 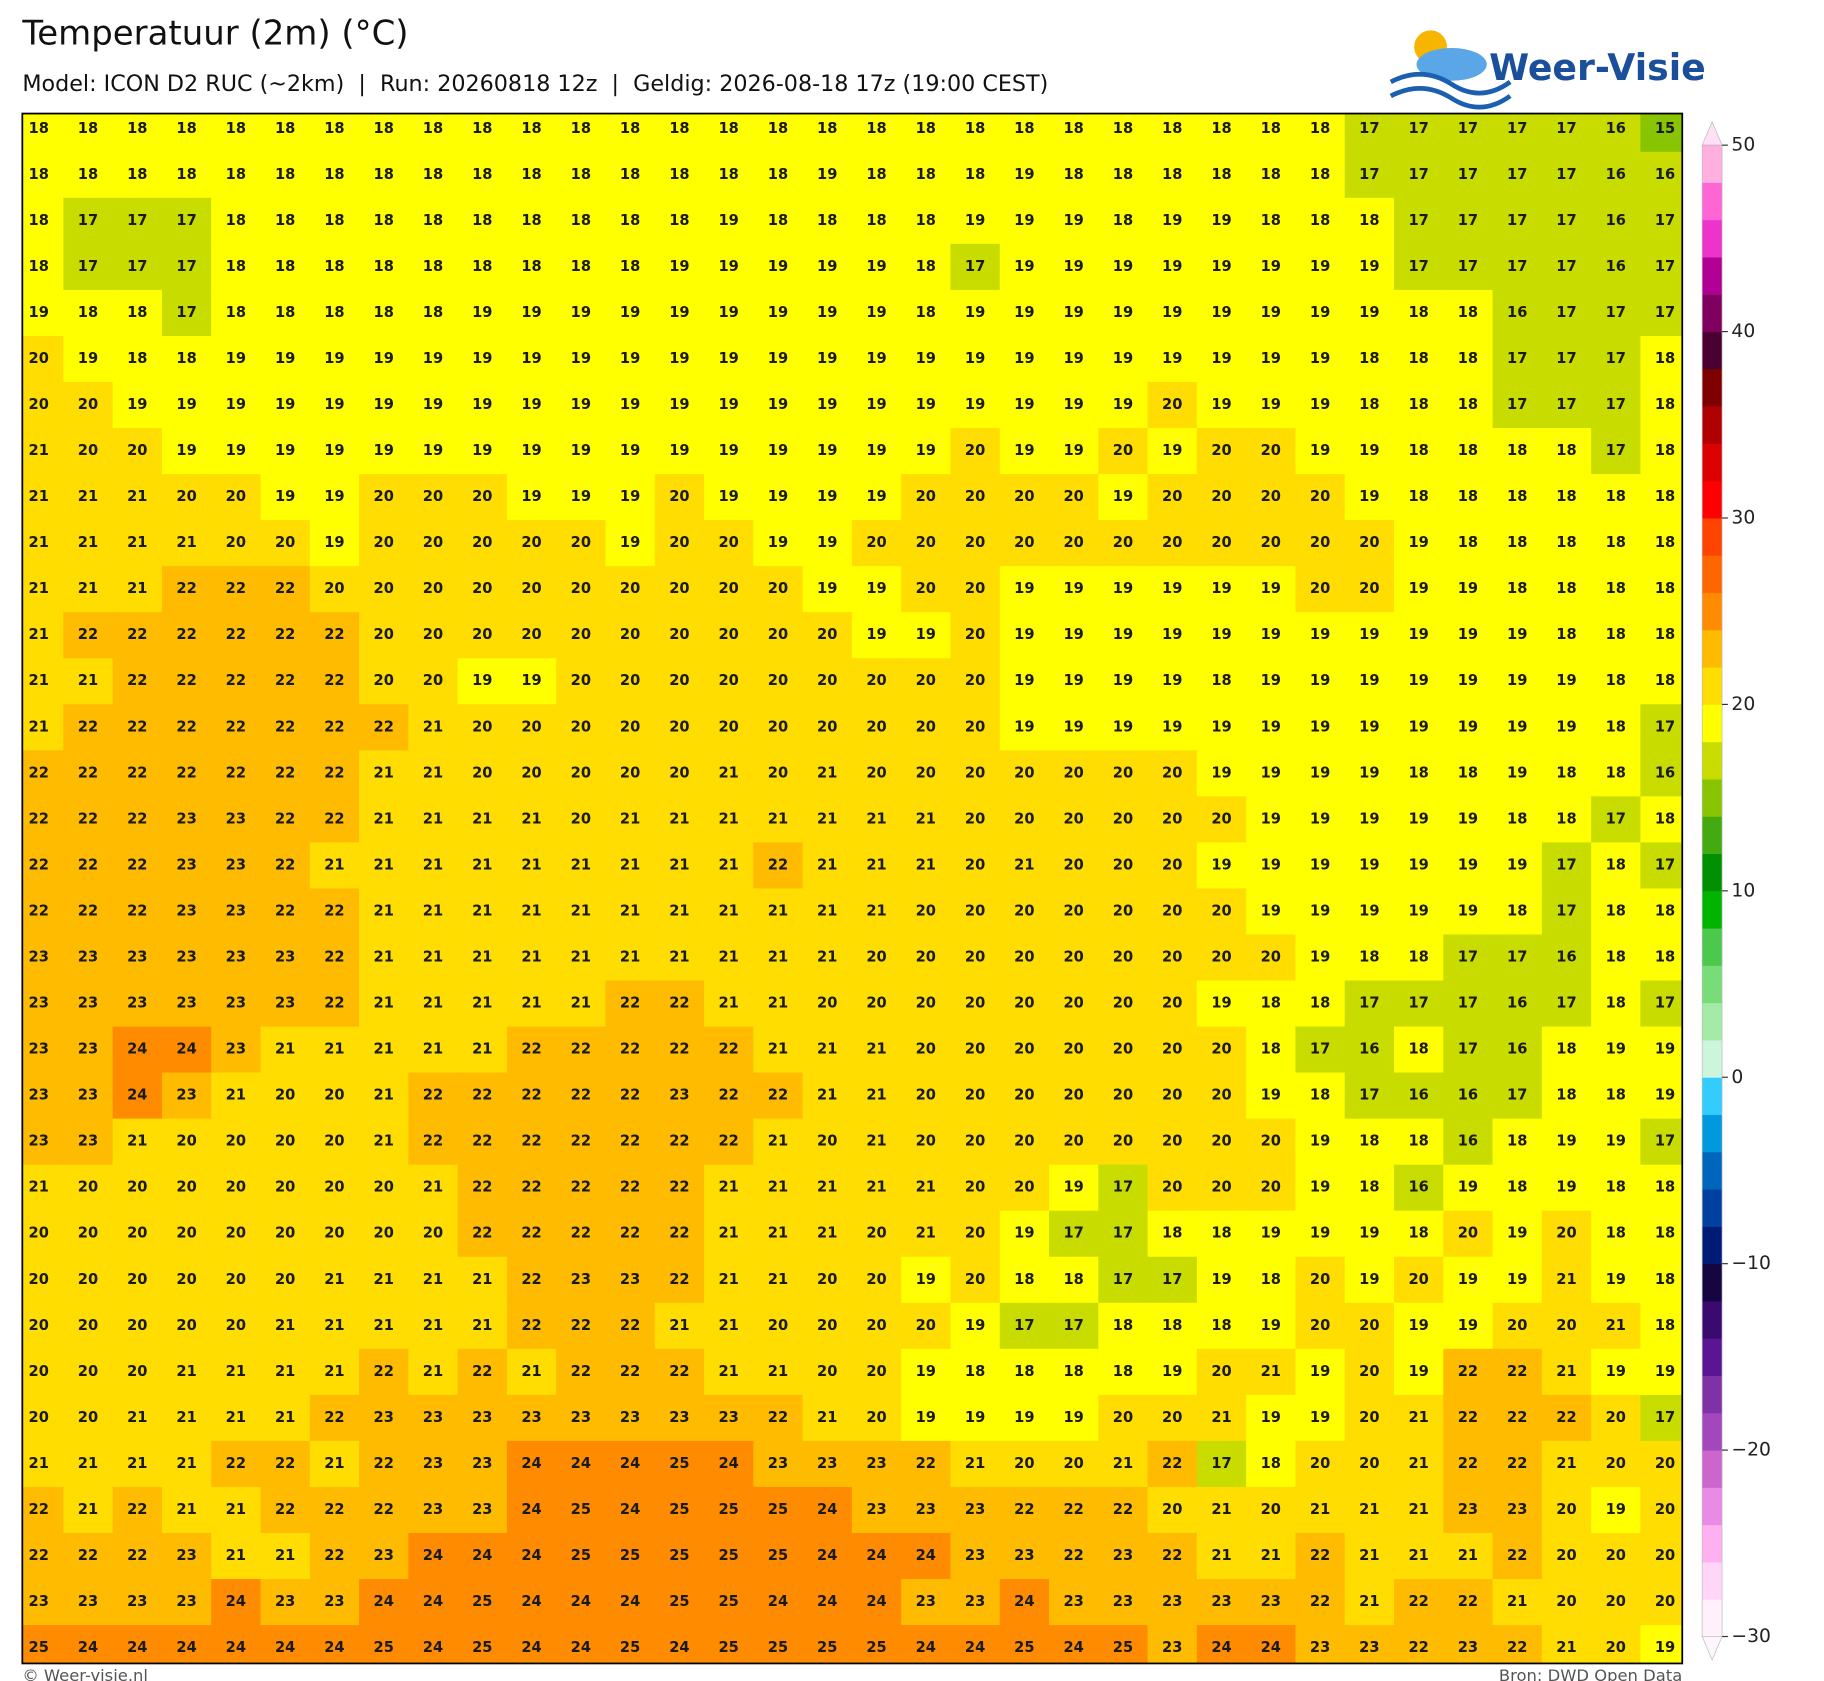 I want to click on temperature-label: 25, so click(x=876, y=1647).